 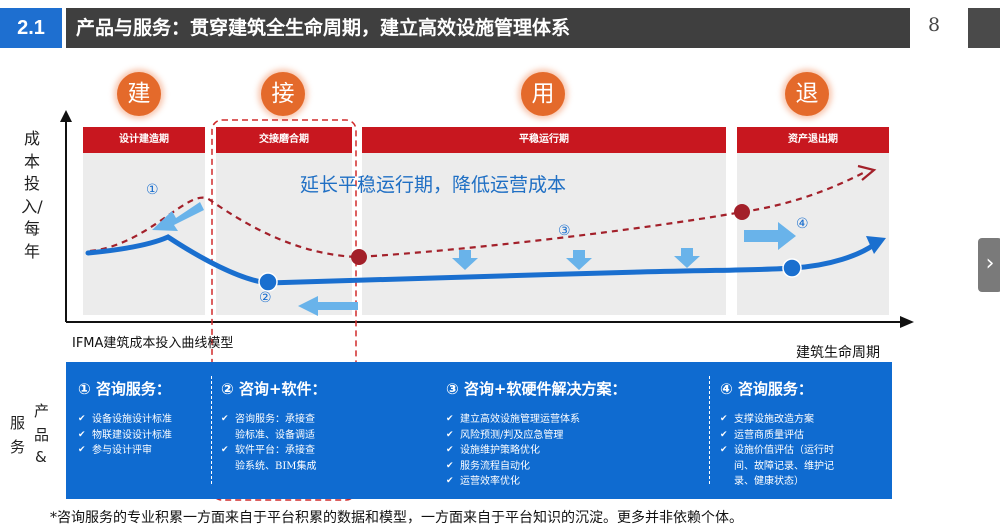 I want to click on dashed-curve-arrowhead, so click(x=867, y=172).